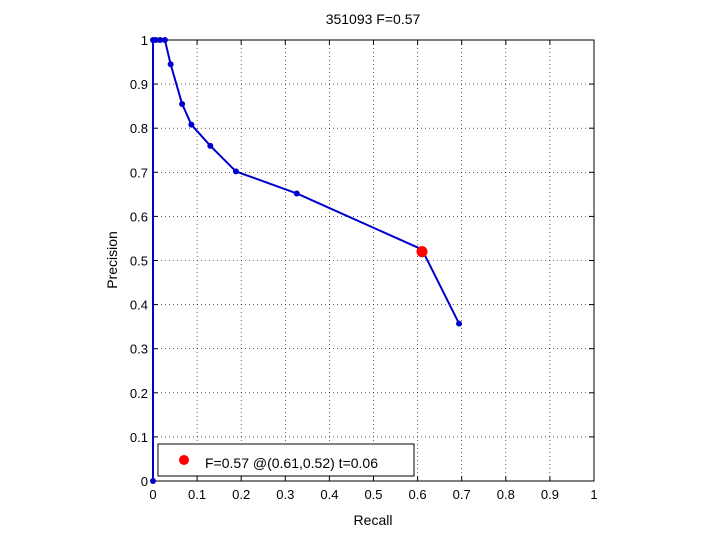 This screenshot has height=545, width=720. I want to click on y-tick-label: 0.2, so click(139, 393).